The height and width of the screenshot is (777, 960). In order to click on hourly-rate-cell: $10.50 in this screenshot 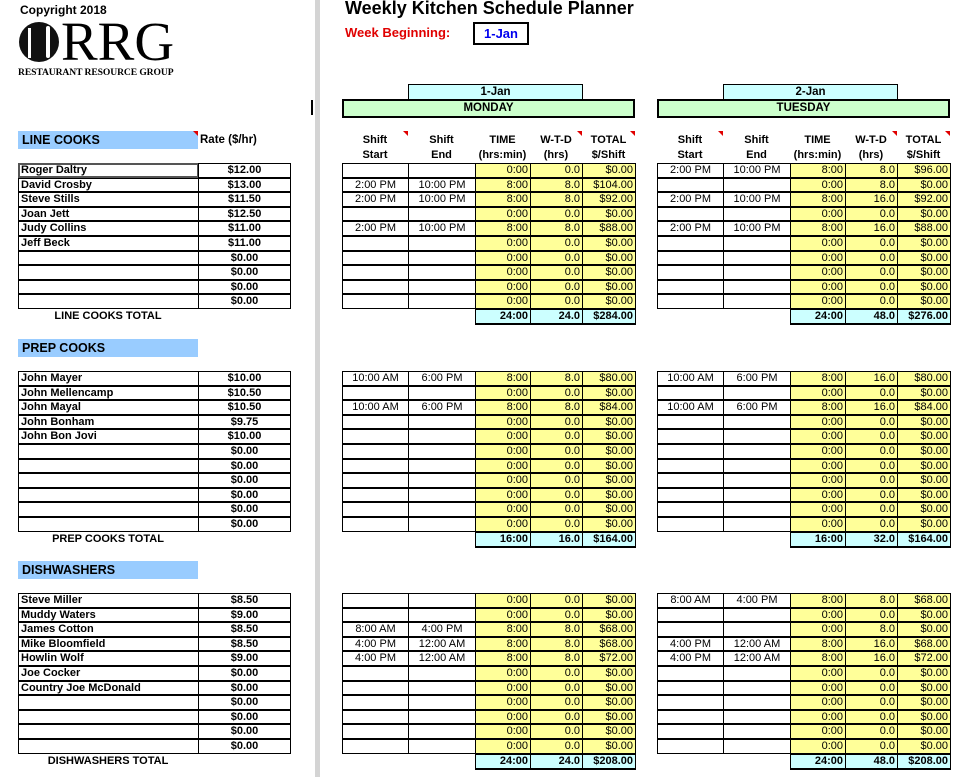, I will do `click(244, 393)`.